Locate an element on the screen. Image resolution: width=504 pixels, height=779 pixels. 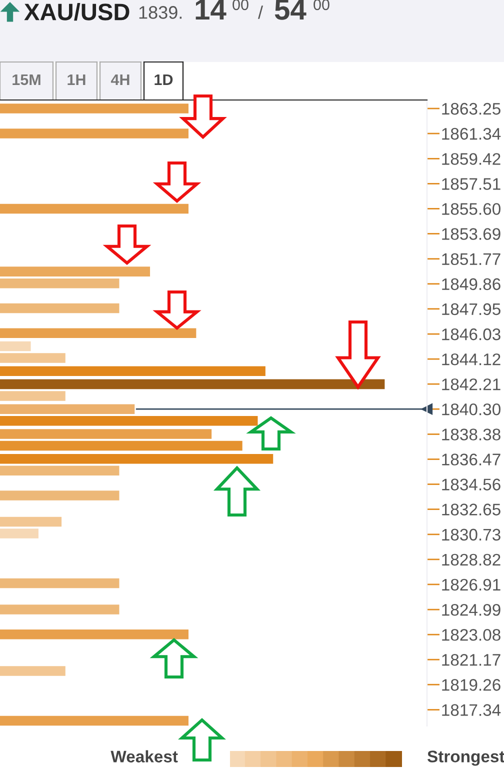
text: 15M is located at coordinates (26, 80).